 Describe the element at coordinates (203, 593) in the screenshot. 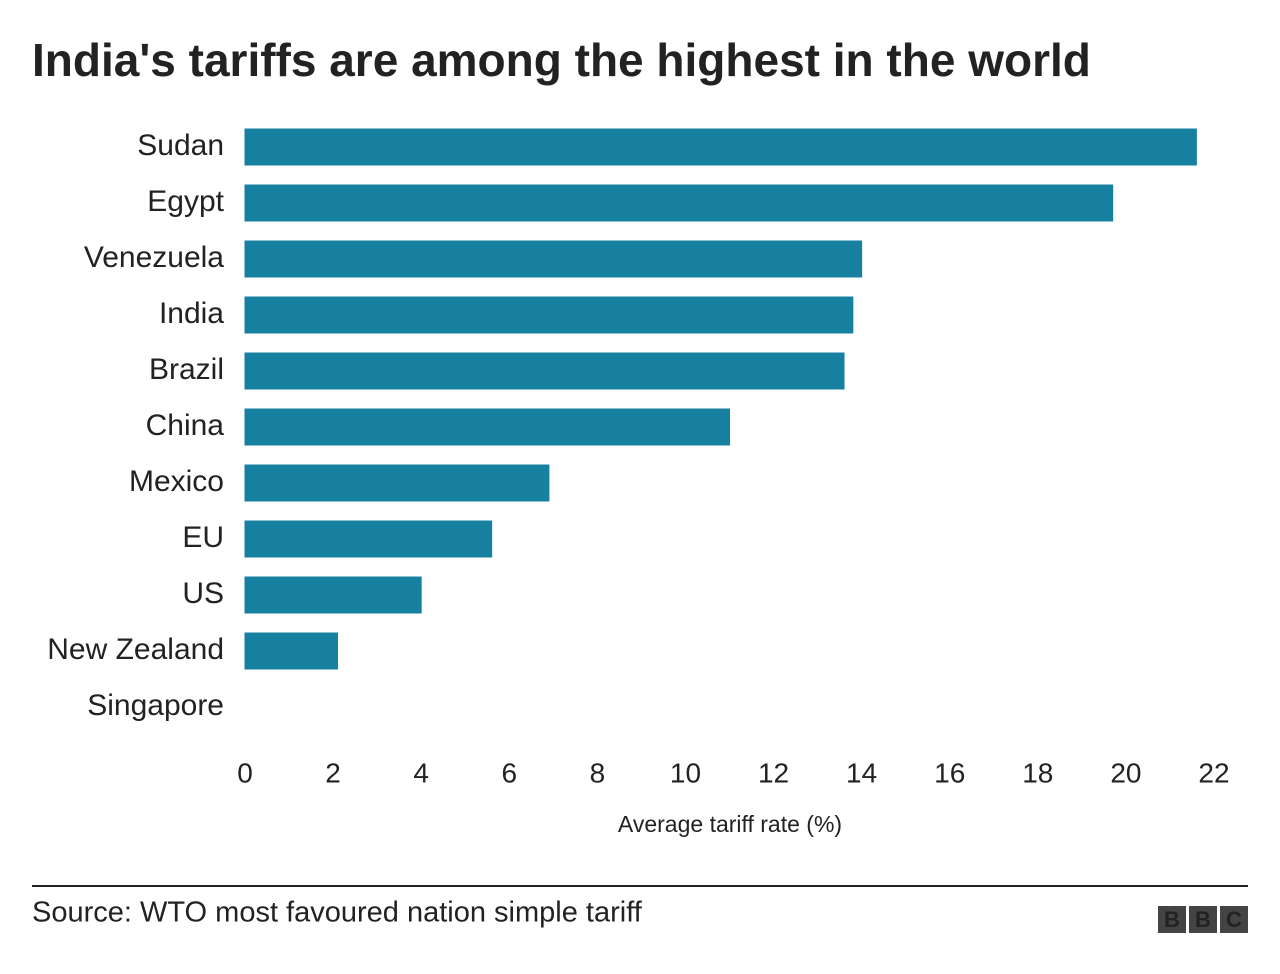

I see `y-tick-label: US` at that location.